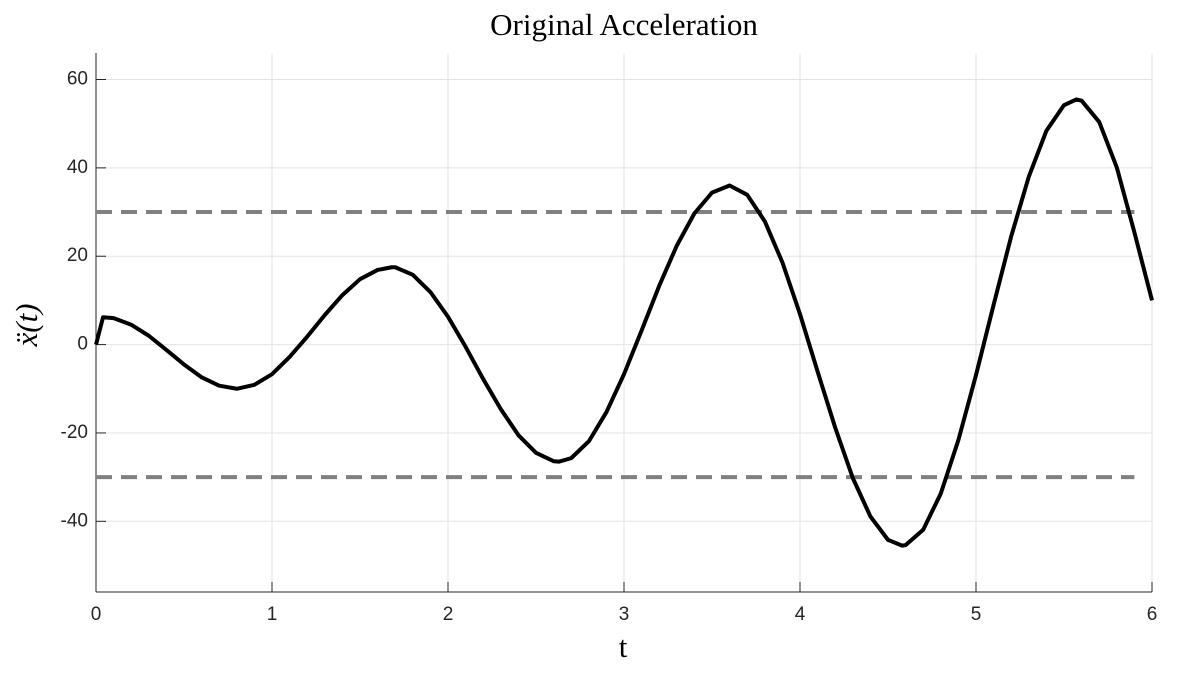 This screenshot has width=1200, height=675. What do you see at coordinates (74, 520) in the screenshot?
I see `y-tick-label: -40` at bounding box center [74, 520].